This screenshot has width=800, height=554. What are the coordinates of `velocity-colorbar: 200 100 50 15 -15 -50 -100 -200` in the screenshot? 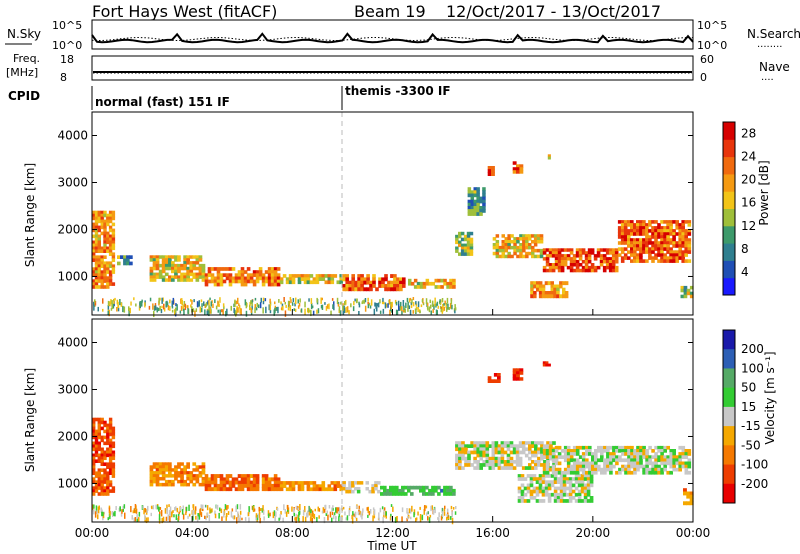 It's located at (745, 416).